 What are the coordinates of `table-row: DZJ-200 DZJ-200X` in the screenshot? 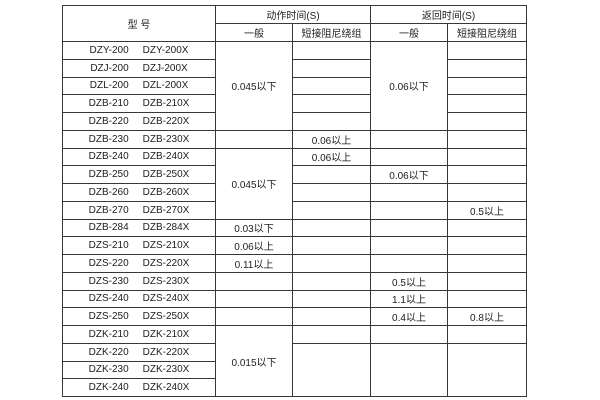 It's located at (294, 68).